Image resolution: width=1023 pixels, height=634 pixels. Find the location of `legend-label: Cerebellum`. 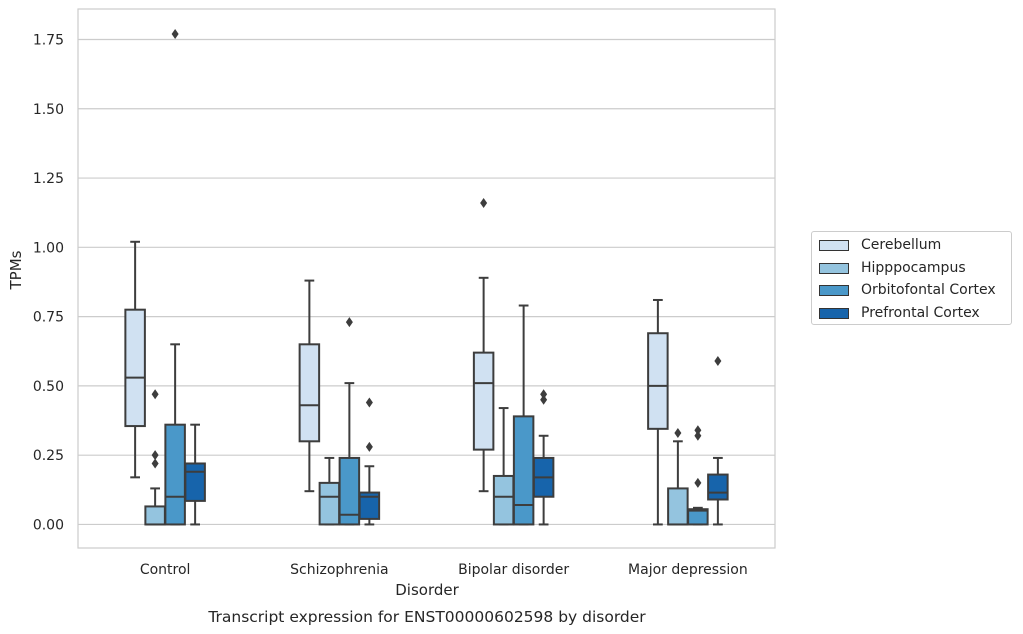

legend-label: Cerebellum is located at coordinates (901, 245).